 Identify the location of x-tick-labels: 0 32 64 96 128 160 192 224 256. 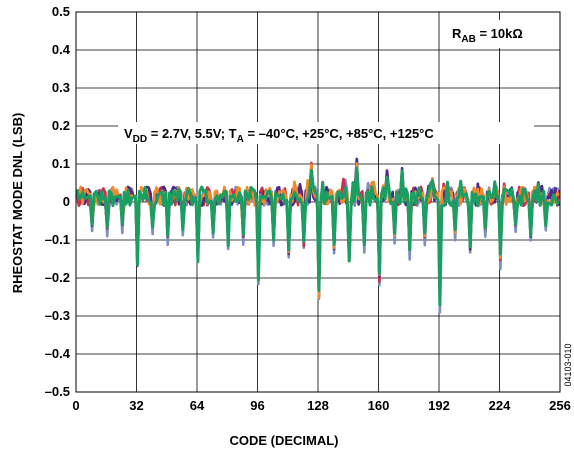
(321, 405).